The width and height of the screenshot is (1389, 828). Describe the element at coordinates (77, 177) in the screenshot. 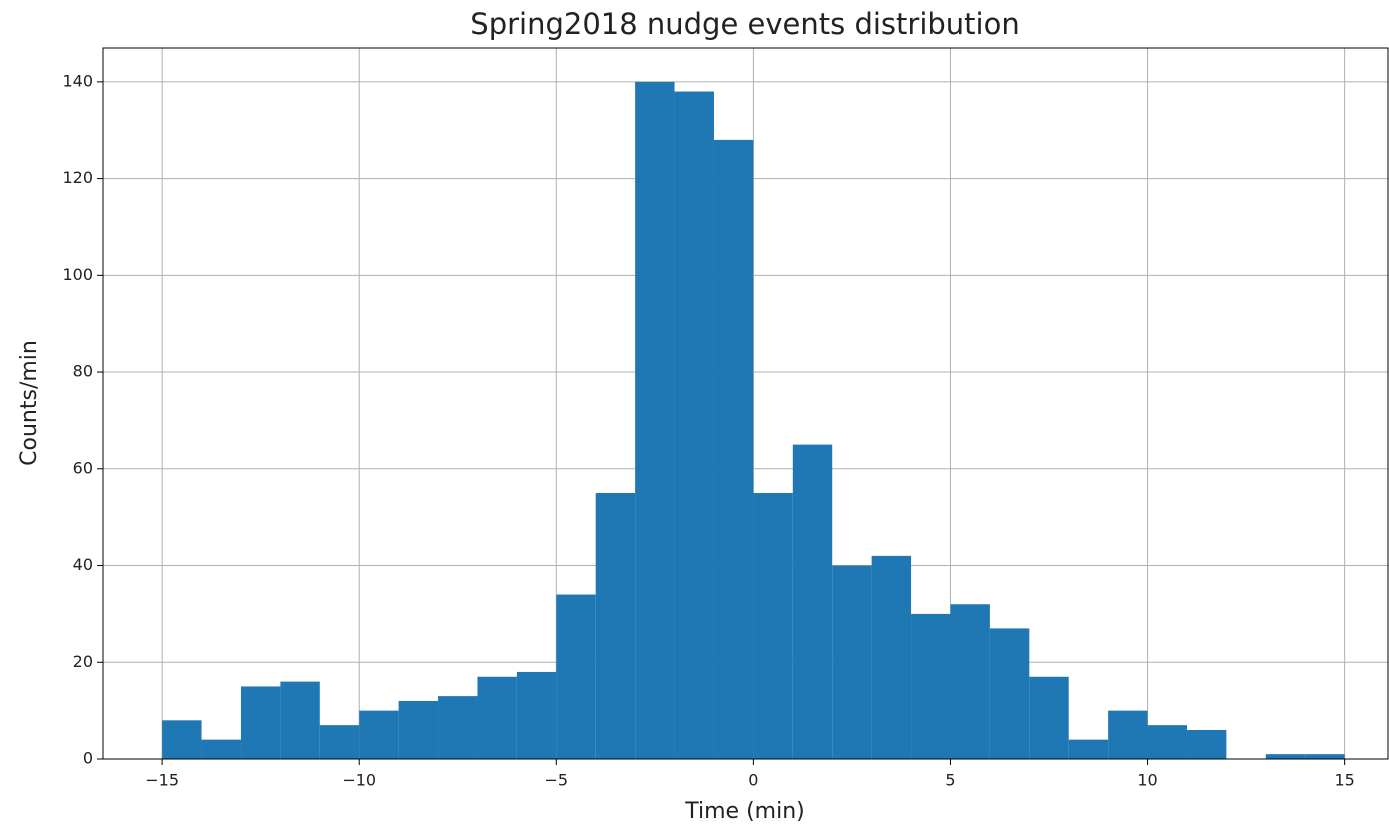

I see `y-tick-label: 120` at that location.